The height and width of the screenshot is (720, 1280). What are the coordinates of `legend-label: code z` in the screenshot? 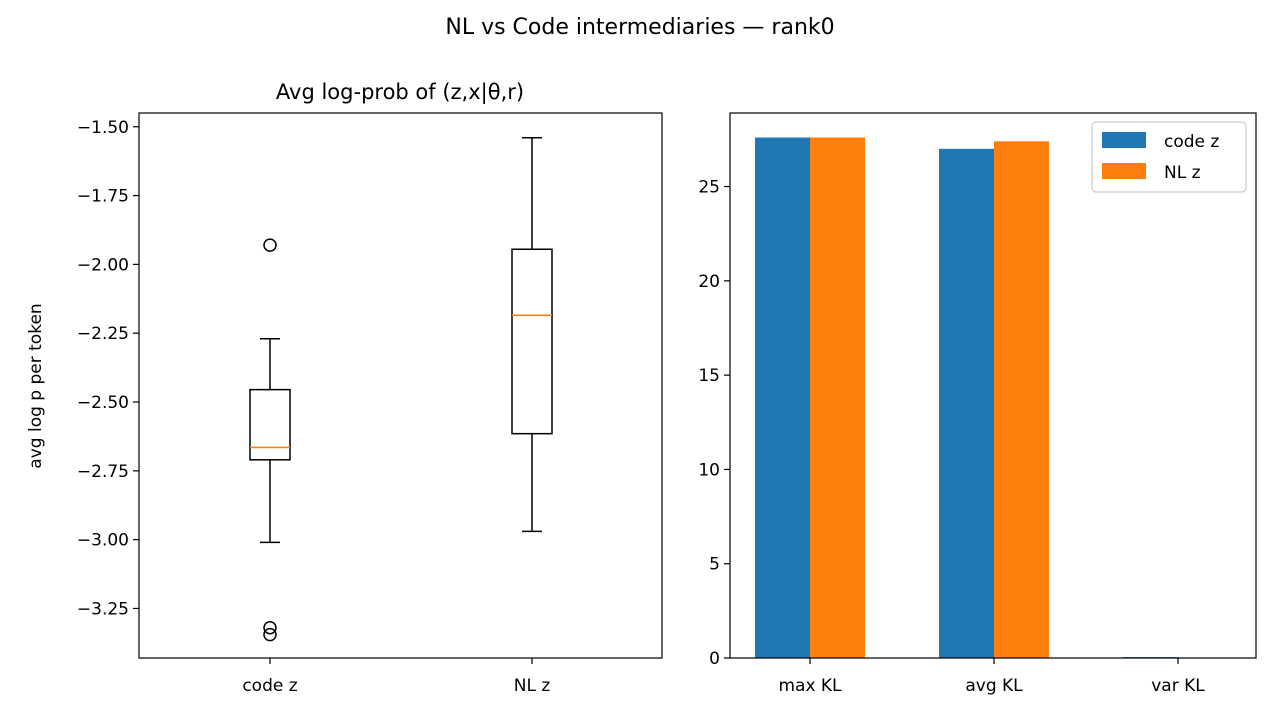 It's located at (1191, 142).